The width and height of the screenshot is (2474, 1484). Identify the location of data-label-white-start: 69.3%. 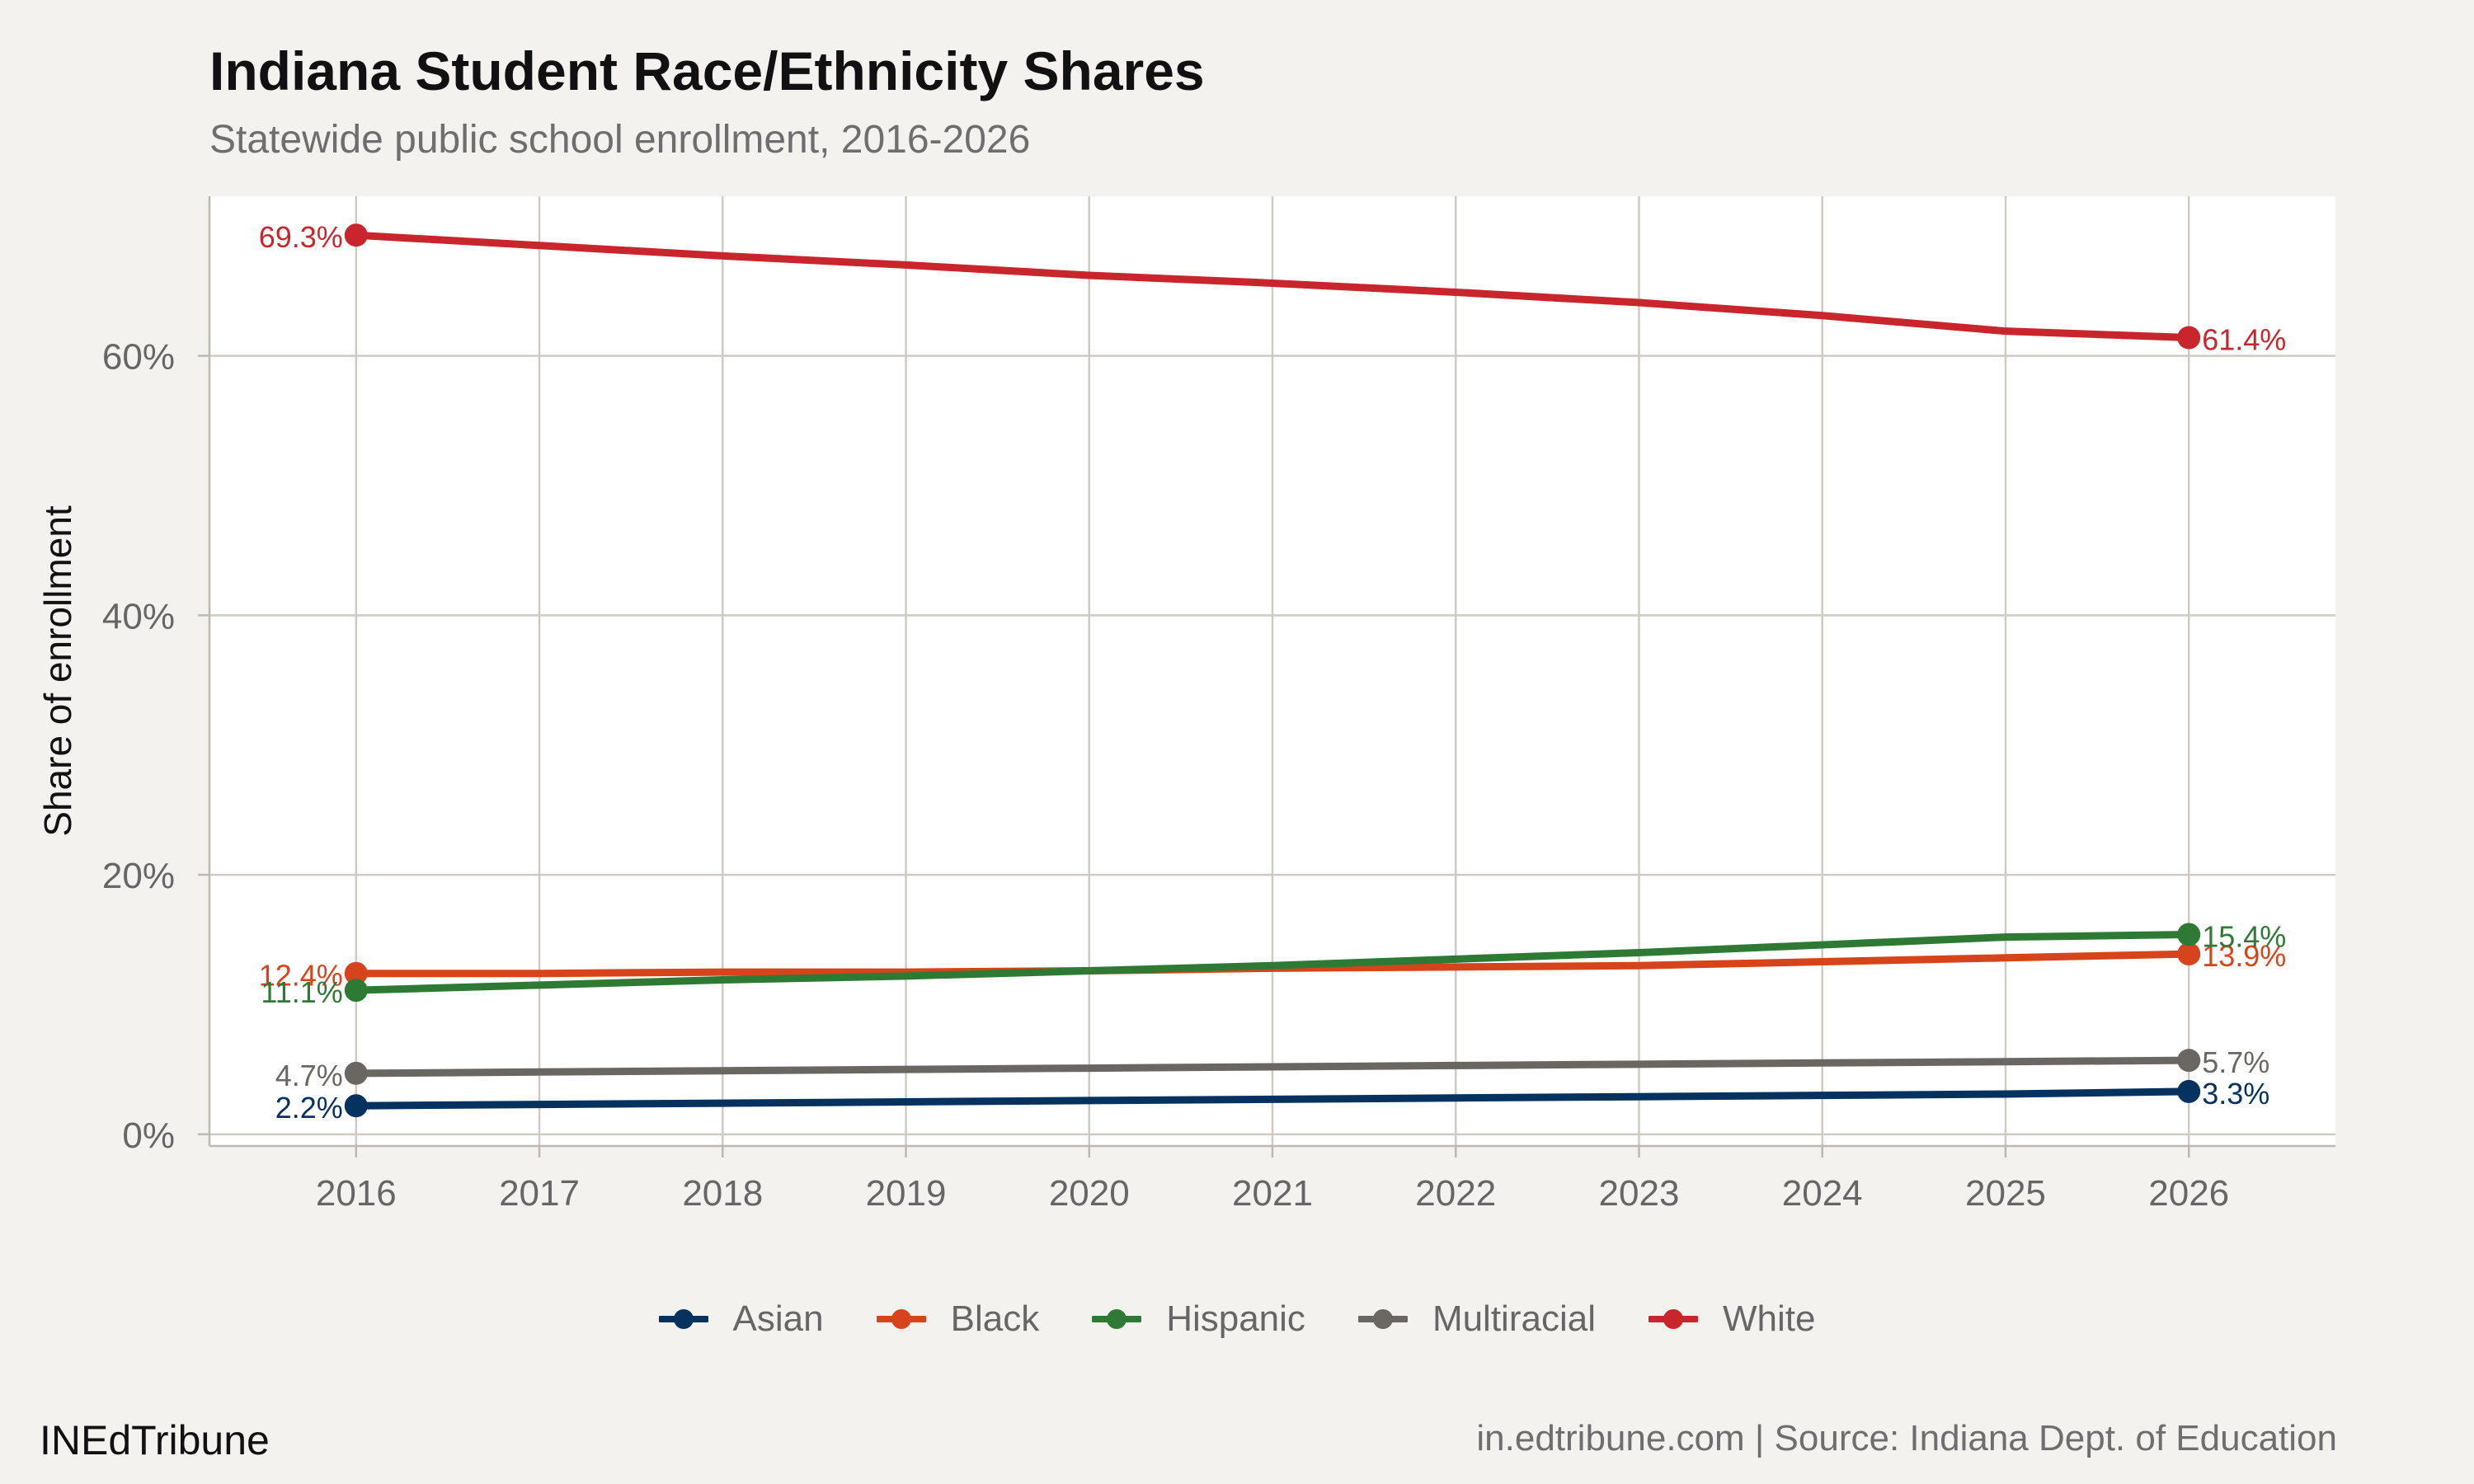
(301, 237).